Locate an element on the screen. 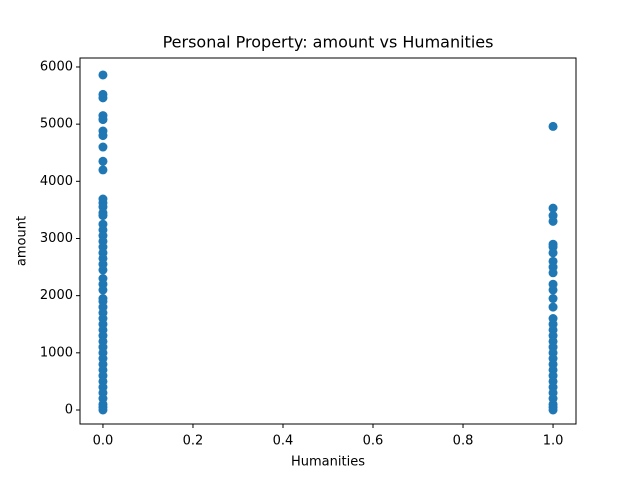  y-tick-label: 2000 is located at coordinates (56, 295).